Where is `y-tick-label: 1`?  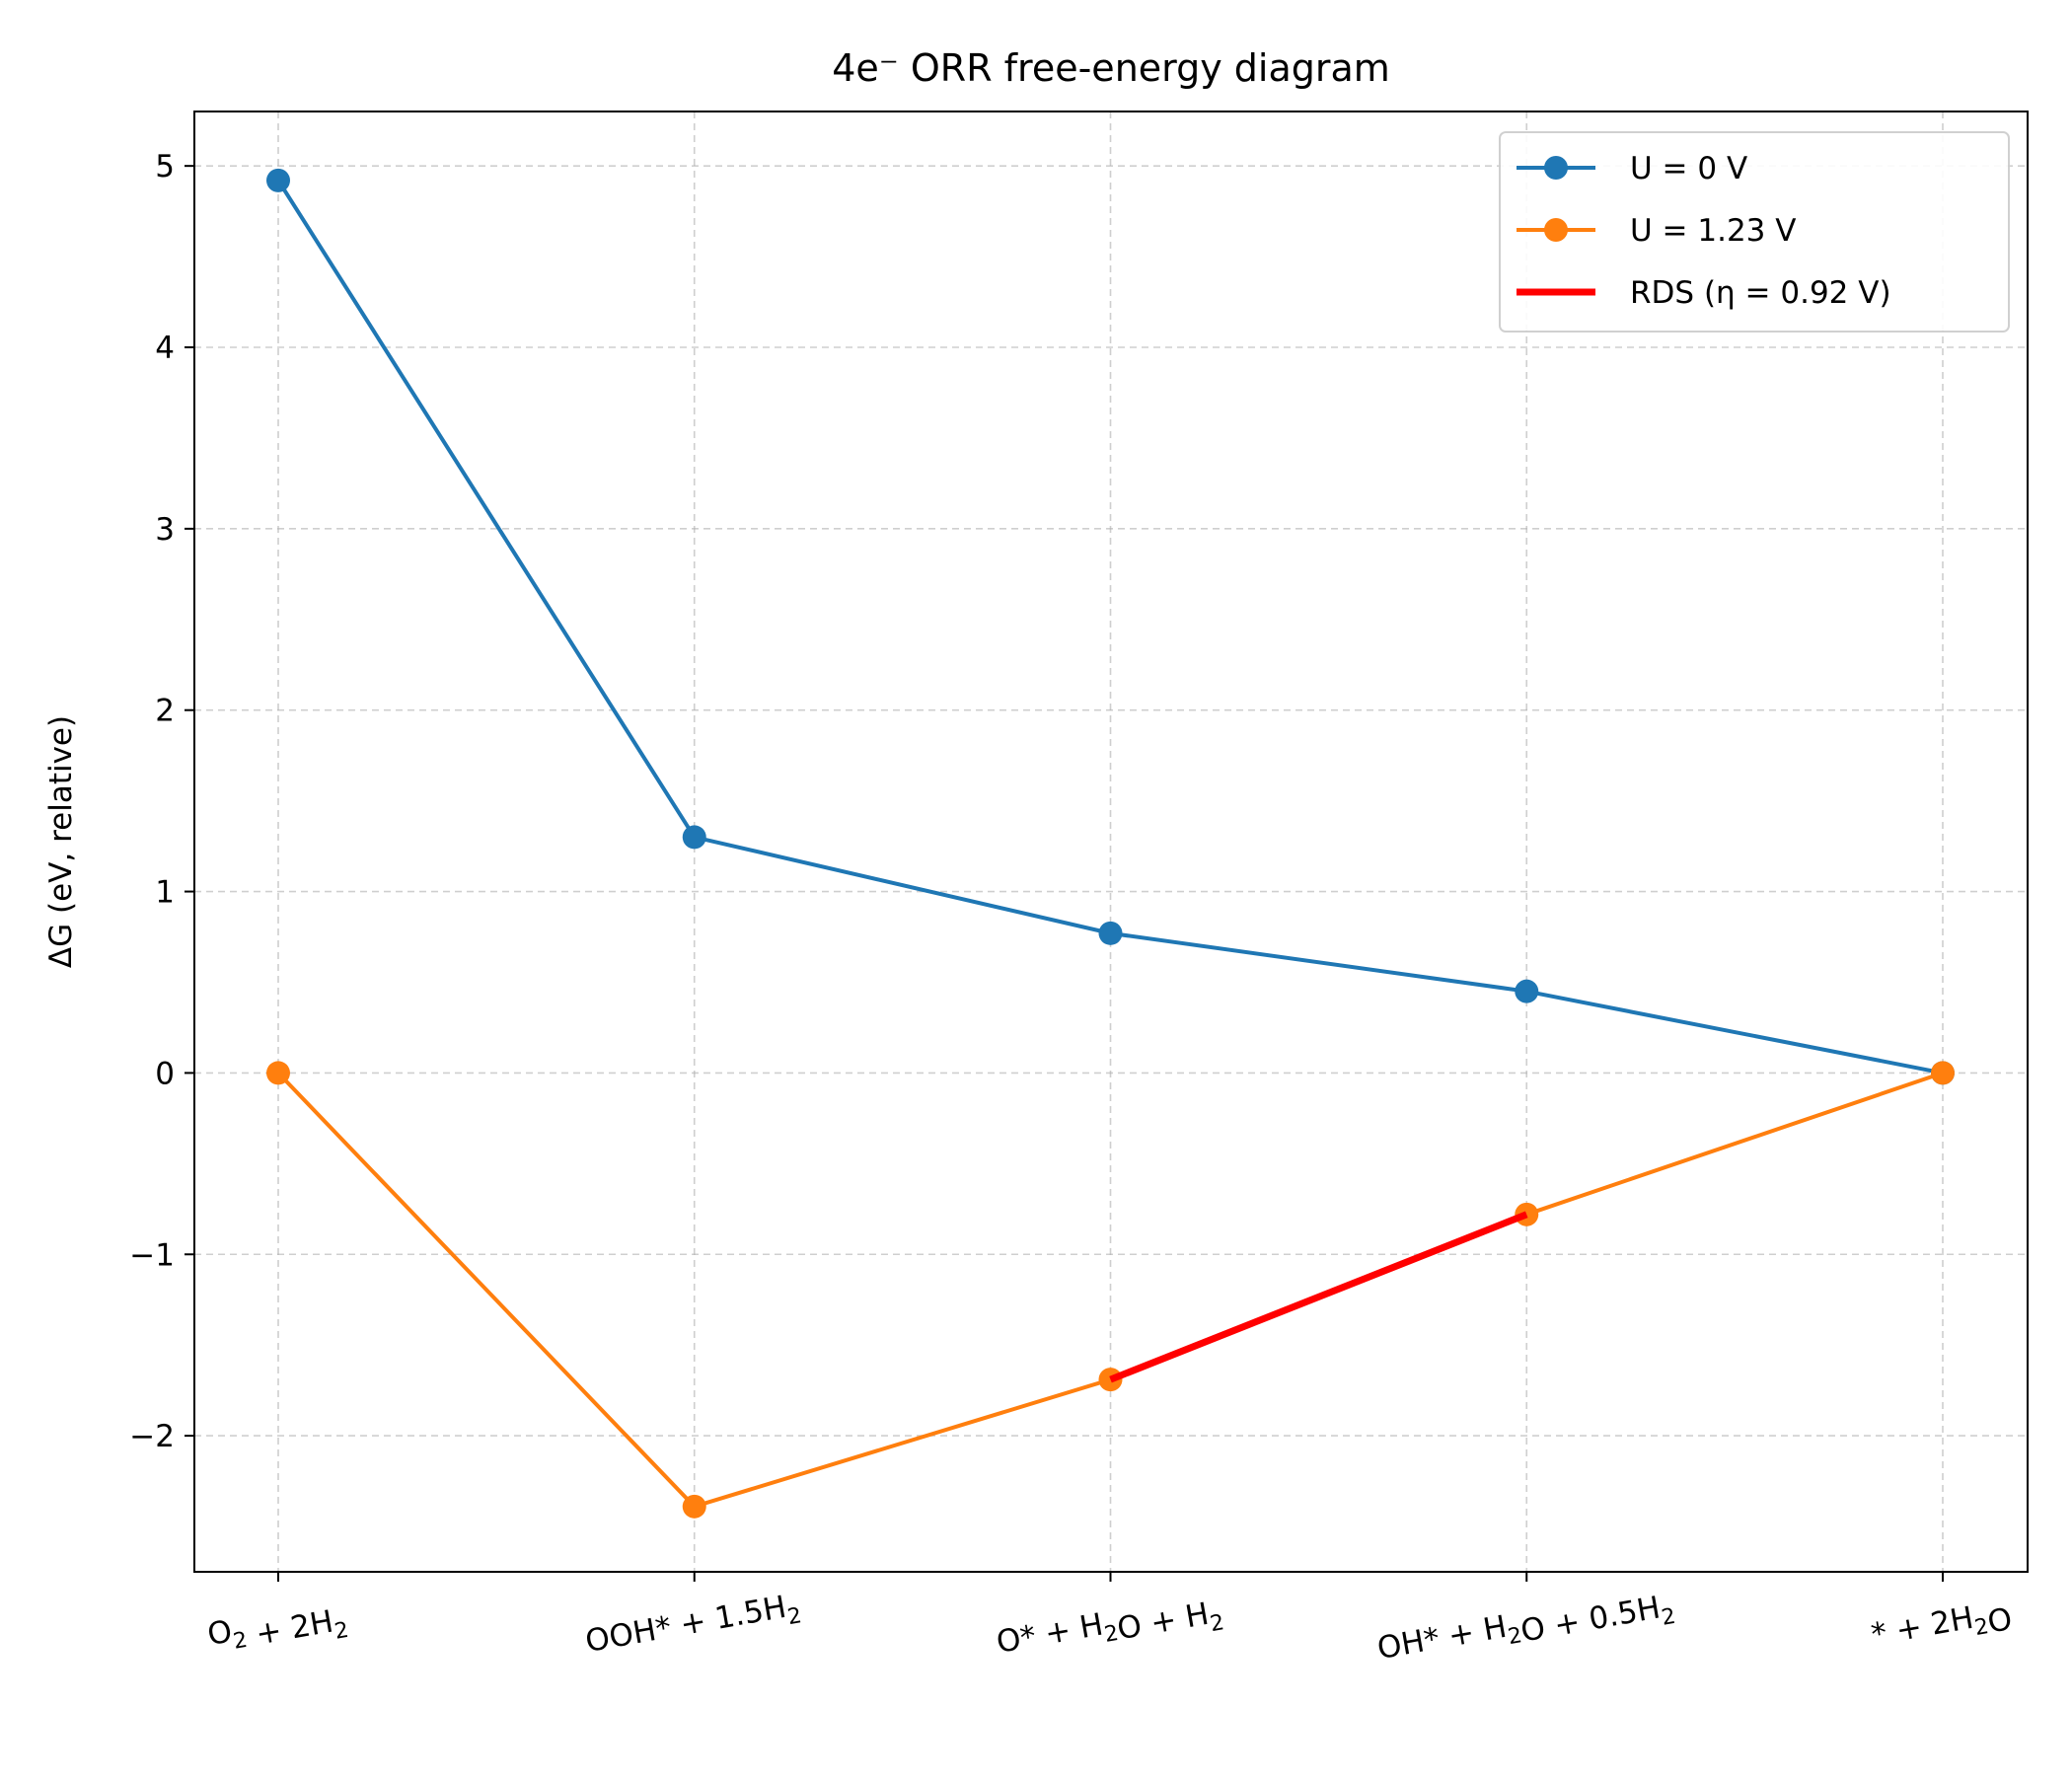 y-tick-label: 1 is located at coordinates (165, 893).